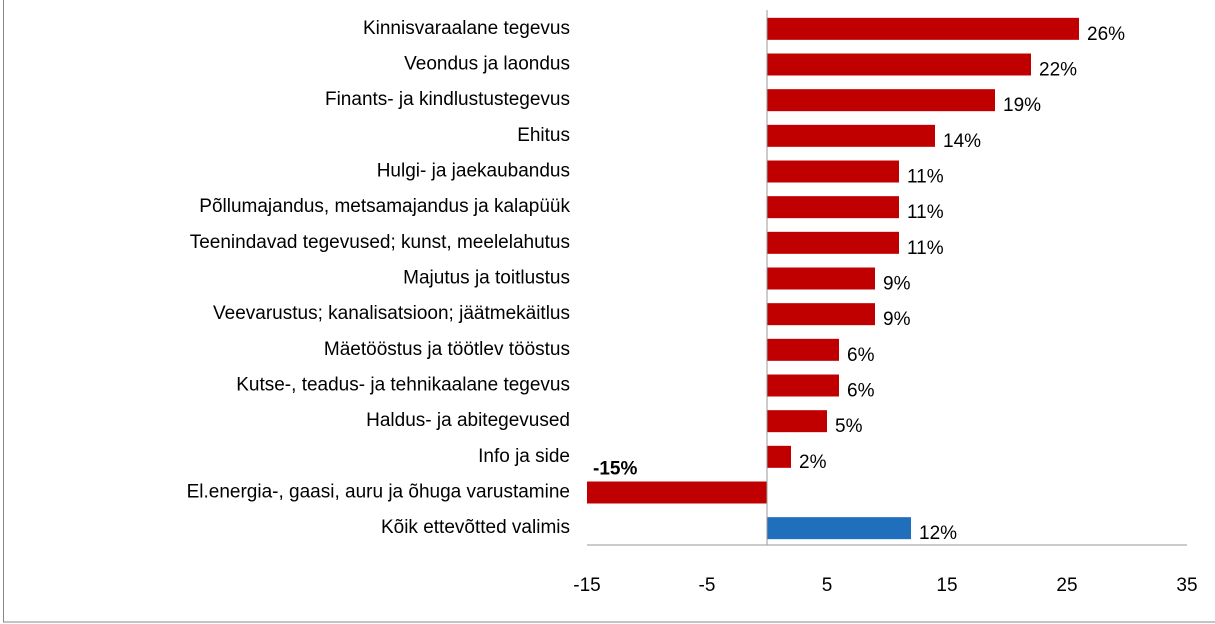 This screenshot has width=1215, height=624. I want to click on category-label: Hulgi- ja jaekaubandus, so click(473, 171).